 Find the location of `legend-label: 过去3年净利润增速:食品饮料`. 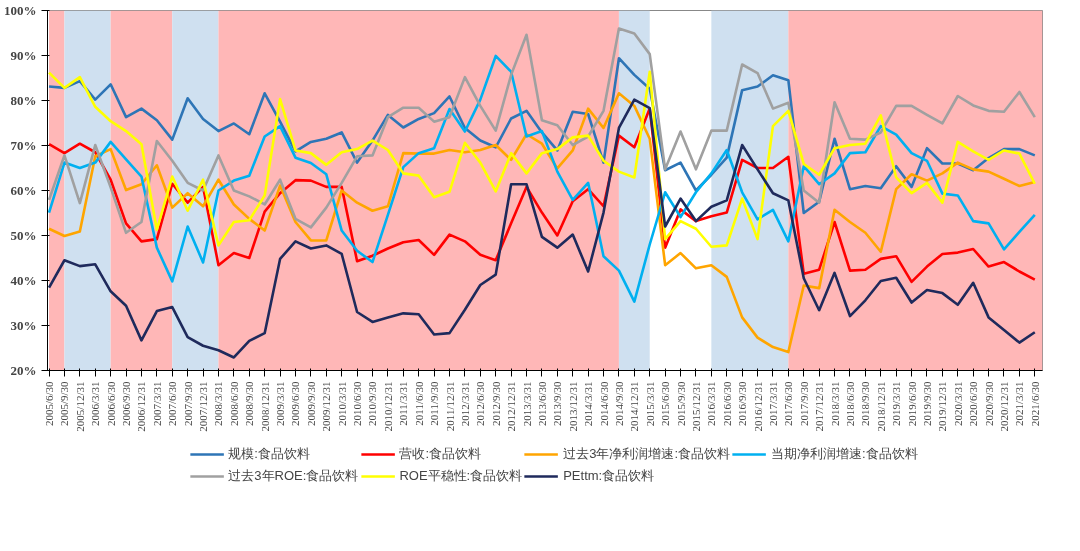

legend-label: 过去3年净利润增速:食品饮料 is located at coordinates (647, 454).